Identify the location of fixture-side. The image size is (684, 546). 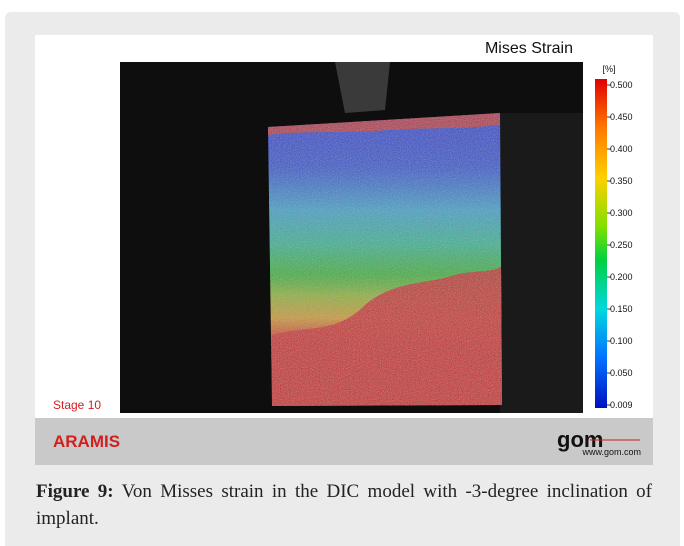
(541, 263).